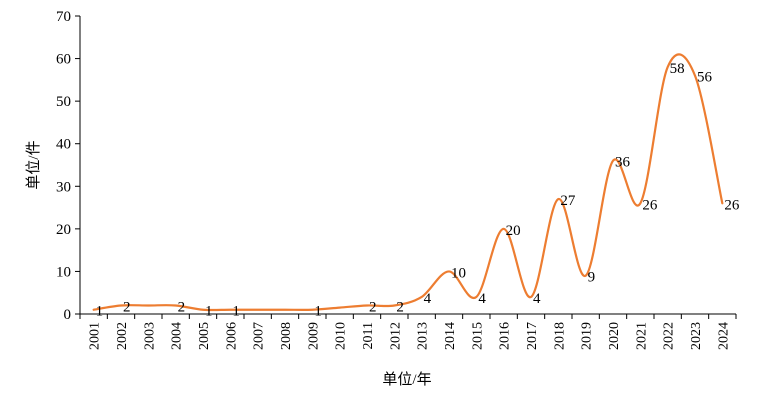 The image size is (783, 406). I want to click on x-tick-label: 2013, so click(423, 336).